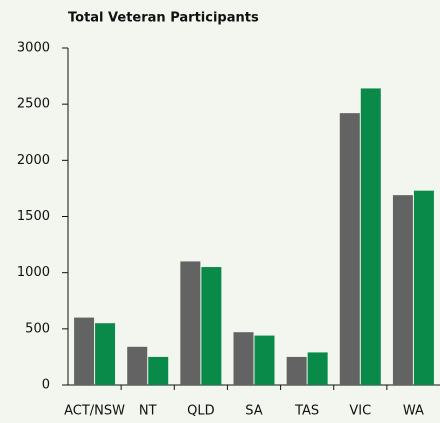  I want to click on y-tick-label: 1500, so click(33, 216).